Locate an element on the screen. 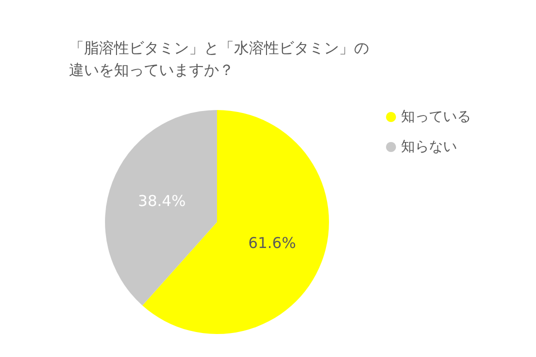  chart-title: 「脂溶性ビタミン」と「水溶性ビタミン」の違いを知っていますか？ is located at coordinates (219, 59).